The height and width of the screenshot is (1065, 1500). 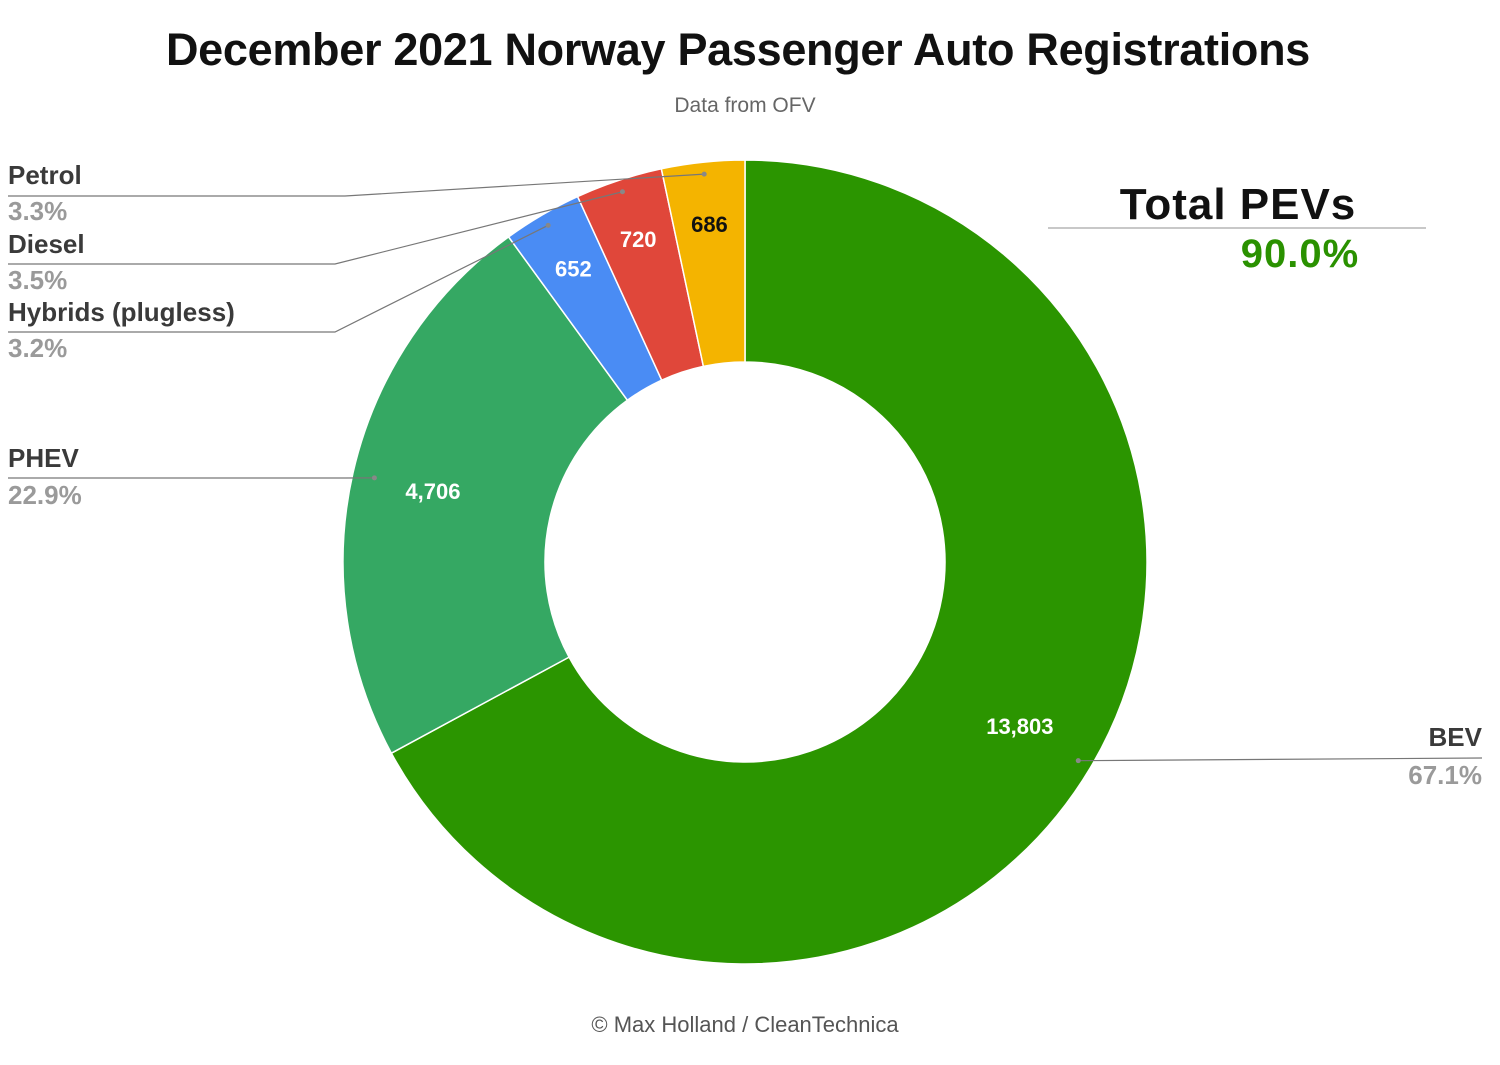 I want to click on value-label-diesel: 720, so click(x=638, y=239).